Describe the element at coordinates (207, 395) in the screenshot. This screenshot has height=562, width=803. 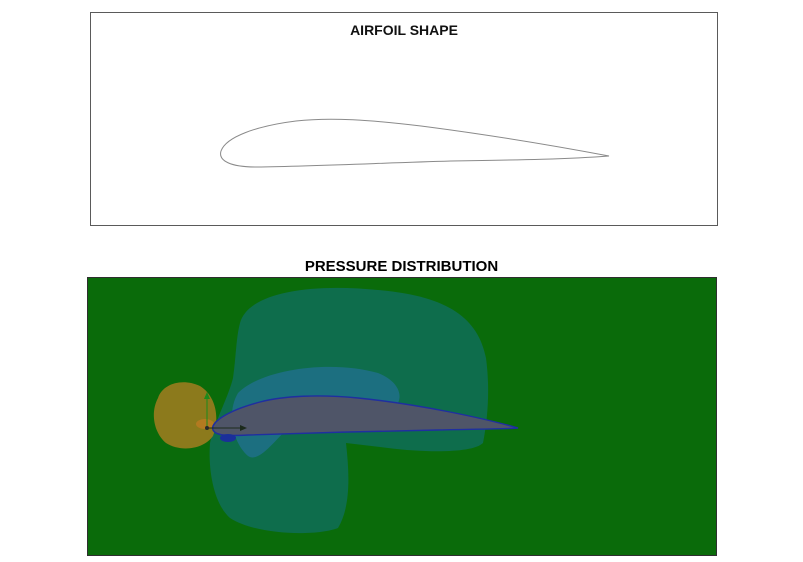
I see `axis-y-arrow-icon` at that location.